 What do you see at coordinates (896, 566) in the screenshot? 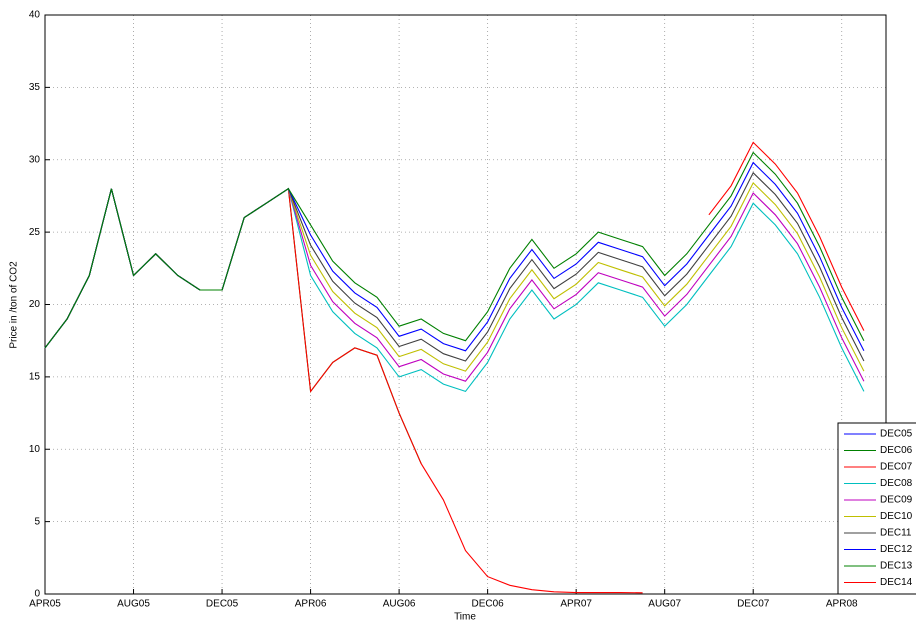
I see `legend-label: DEC13` at bounding box center [896, 566].